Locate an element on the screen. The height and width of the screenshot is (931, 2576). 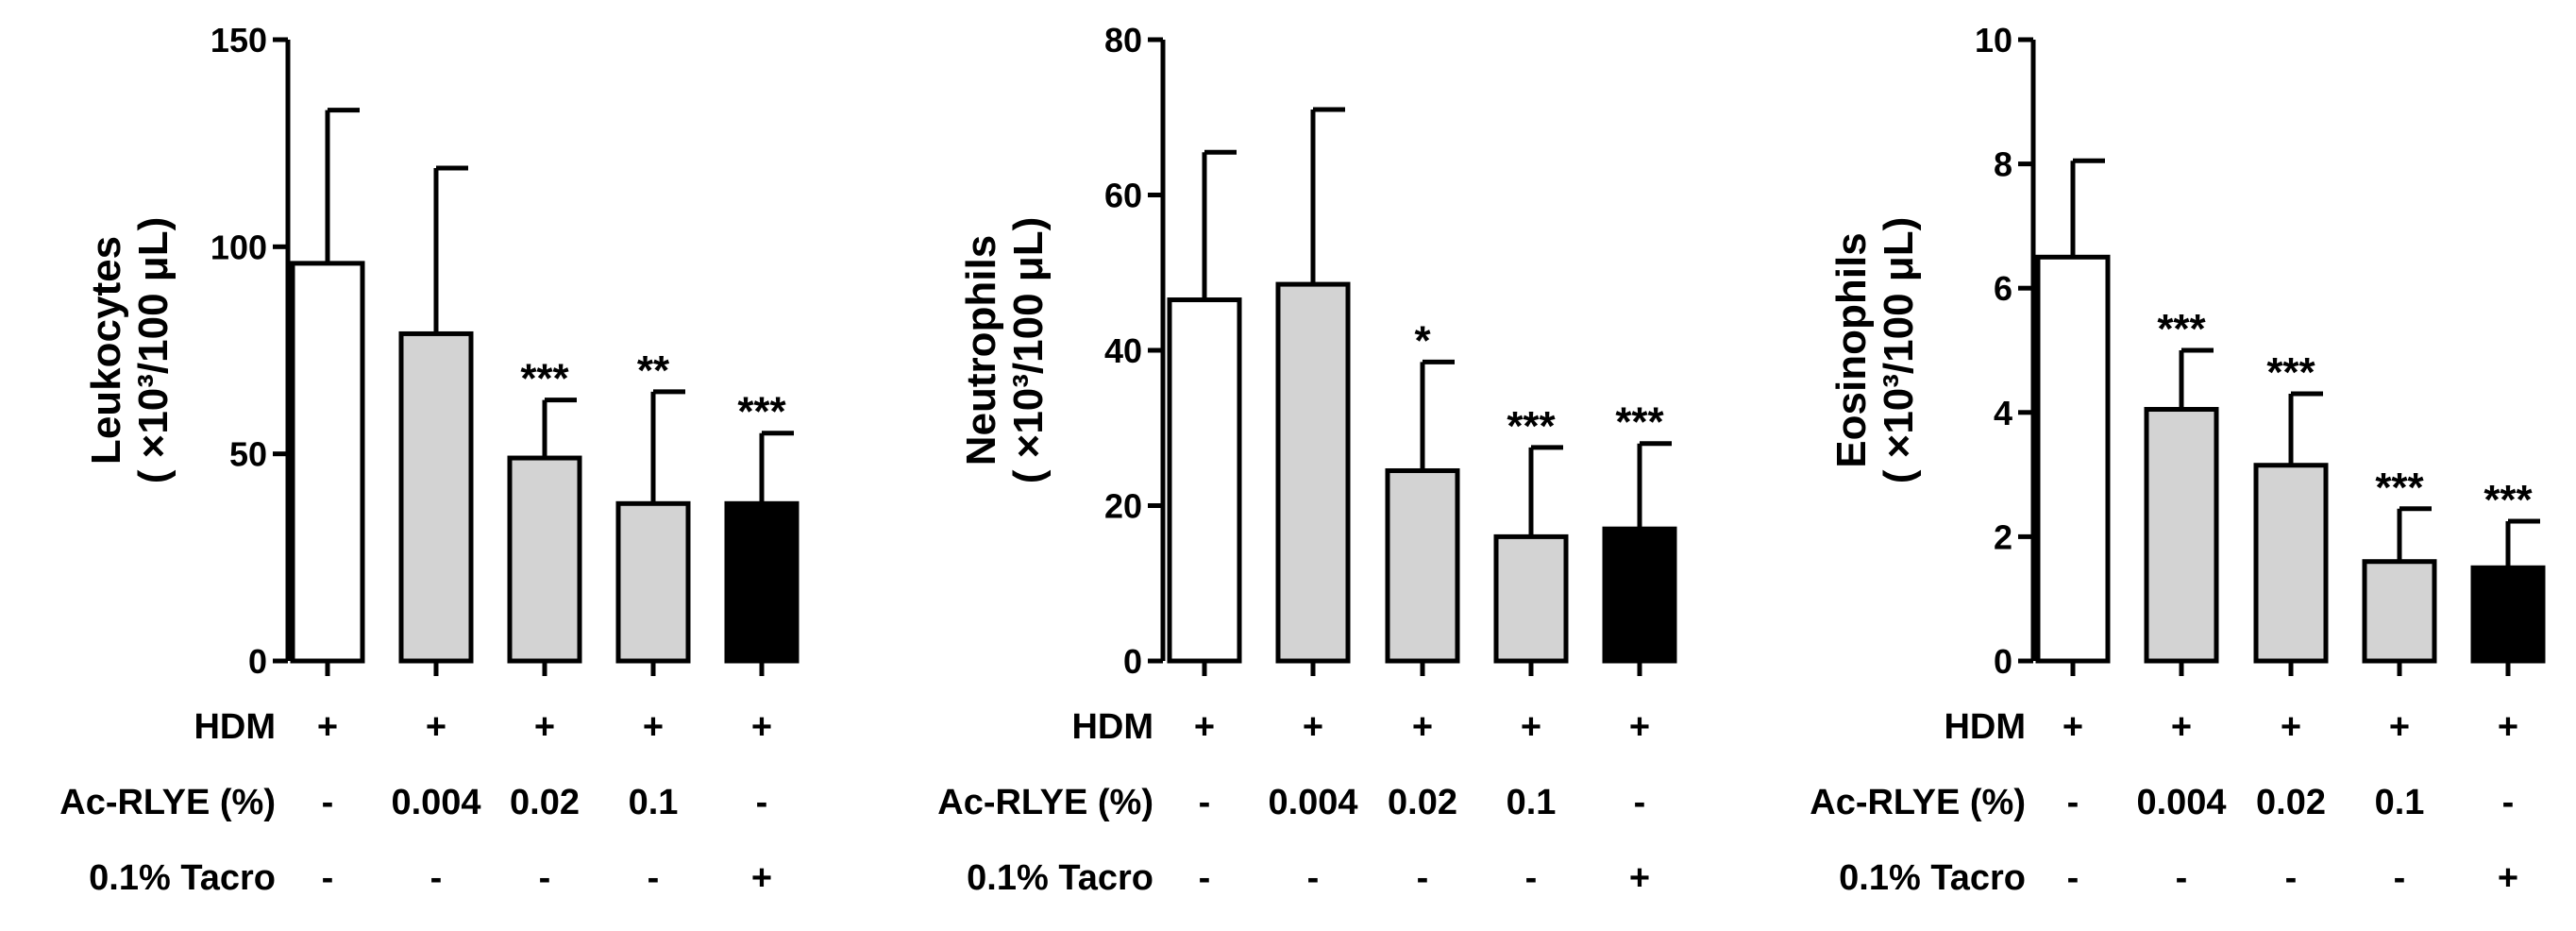
y-tick-label: 2 is located at coordinates (2003, 536).